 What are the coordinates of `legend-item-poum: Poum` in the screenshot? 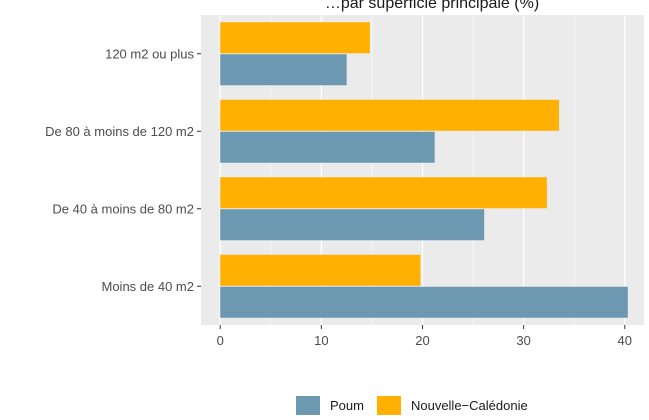 It's located at (330, 405).